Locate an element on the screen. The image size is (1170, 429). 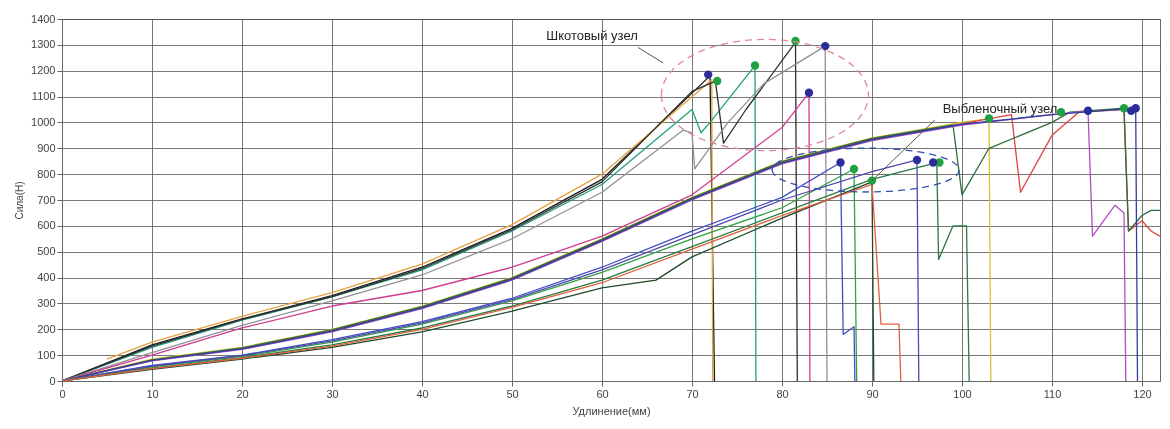
x-tick-label: 30 is located at coordinates (332, 393).